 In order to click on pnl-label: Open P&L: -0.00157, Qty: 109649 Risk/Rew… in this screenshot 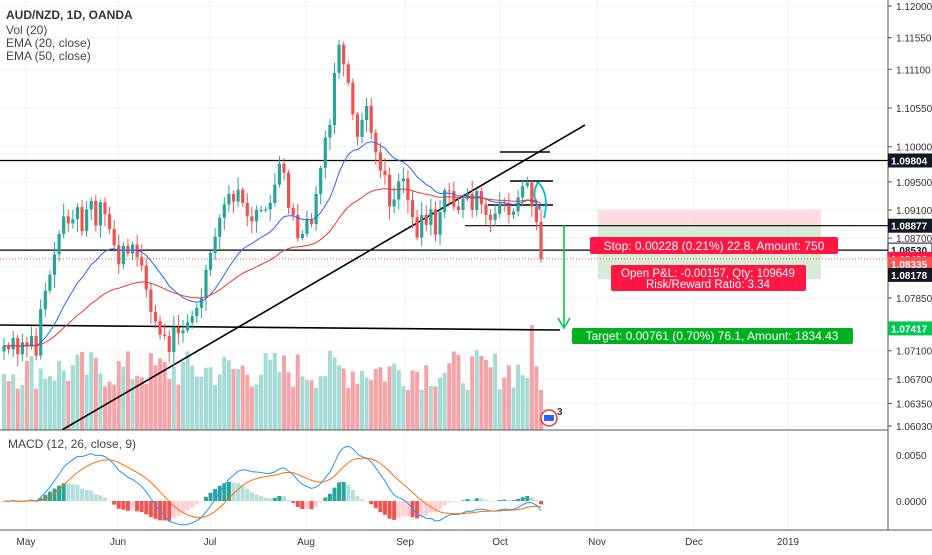, I will do `click(708, 278)`.